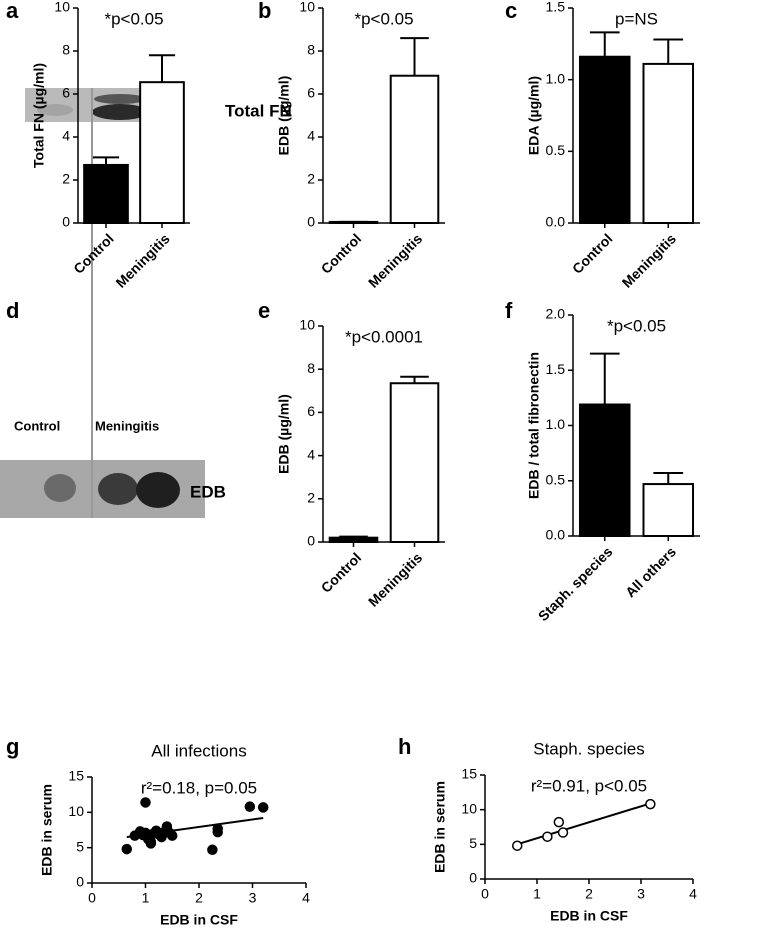  What do you see at coordinates (264, 11) in the screenshot?
I see `panel-letter: b` at bounding box center [264, 11].